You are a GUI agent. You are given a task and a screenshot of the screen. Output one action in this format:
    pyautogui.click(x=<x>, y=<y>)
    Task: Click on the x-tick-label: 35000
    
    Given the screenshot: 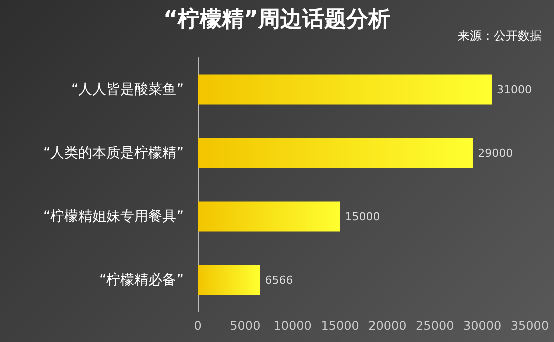 What is the action you would take?
    pyautogui.click(x=530, y=326)
    